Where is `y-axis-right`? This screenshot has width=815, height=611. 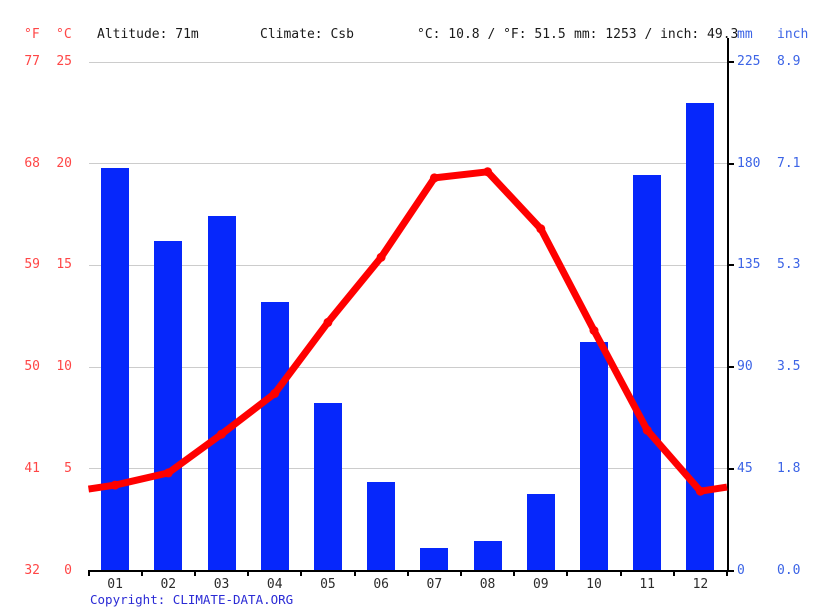
y-axis-right is located at coordinates (727, 305).